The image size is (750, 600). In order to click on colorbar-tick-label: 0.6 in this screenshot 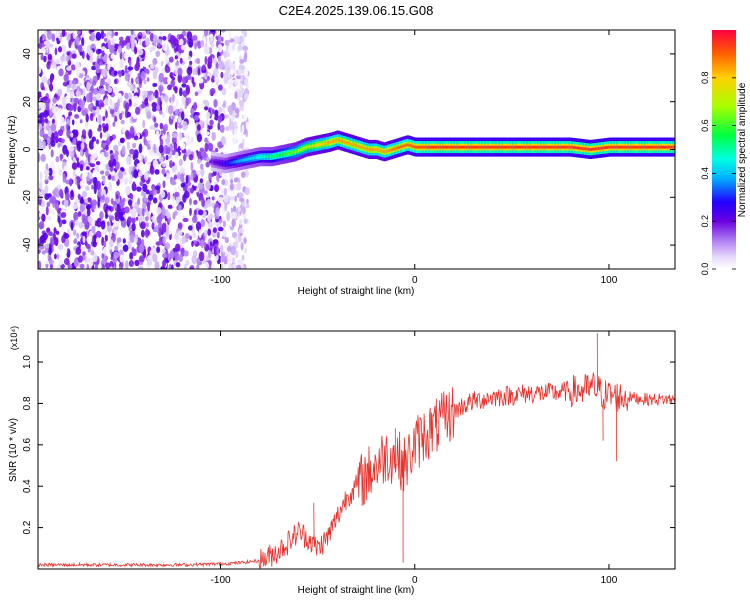, I will do `click(705, 125)`.